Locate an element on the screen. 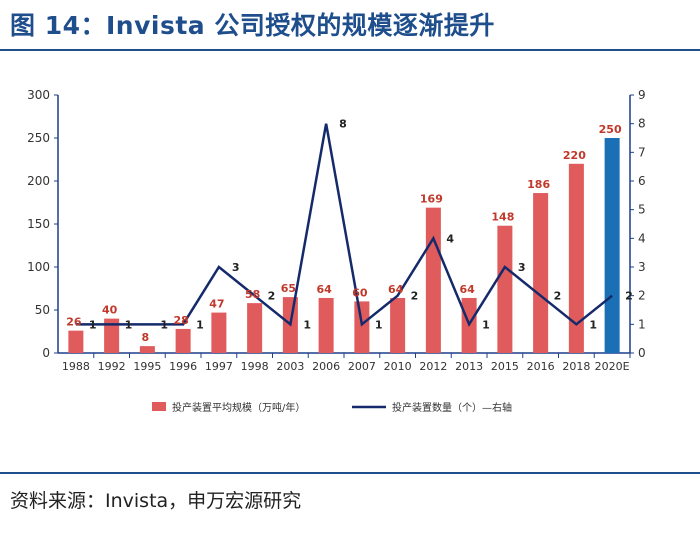 This screenshot has height=533, width=700. bar-data-label: 220 is located at coordinates (574, 155).